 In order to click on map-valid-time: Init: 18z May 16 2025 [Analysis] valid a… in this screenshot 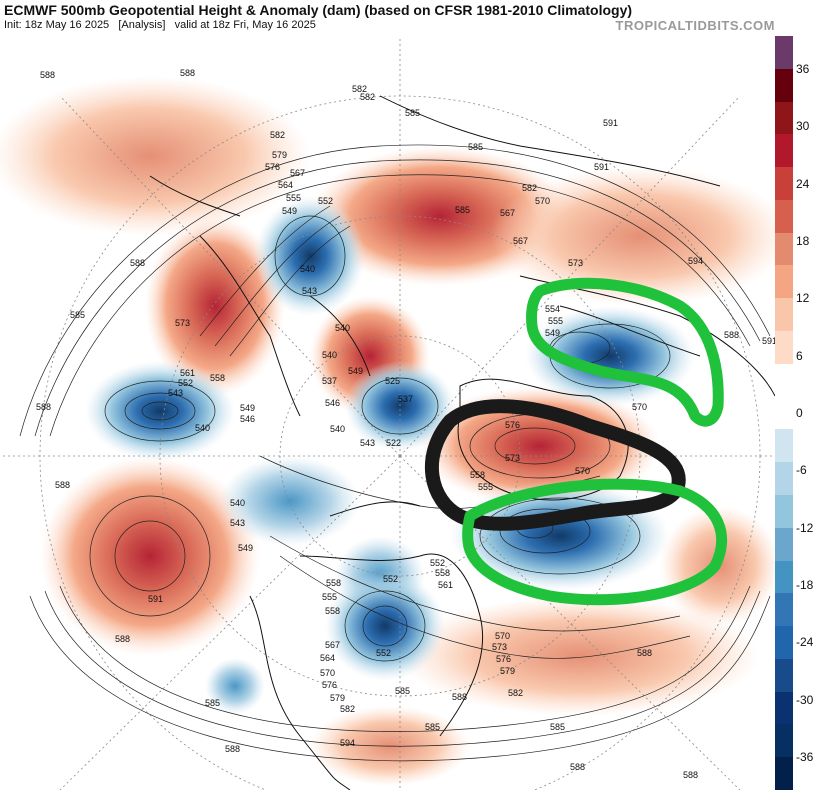, I will do `click(160, 25)`.